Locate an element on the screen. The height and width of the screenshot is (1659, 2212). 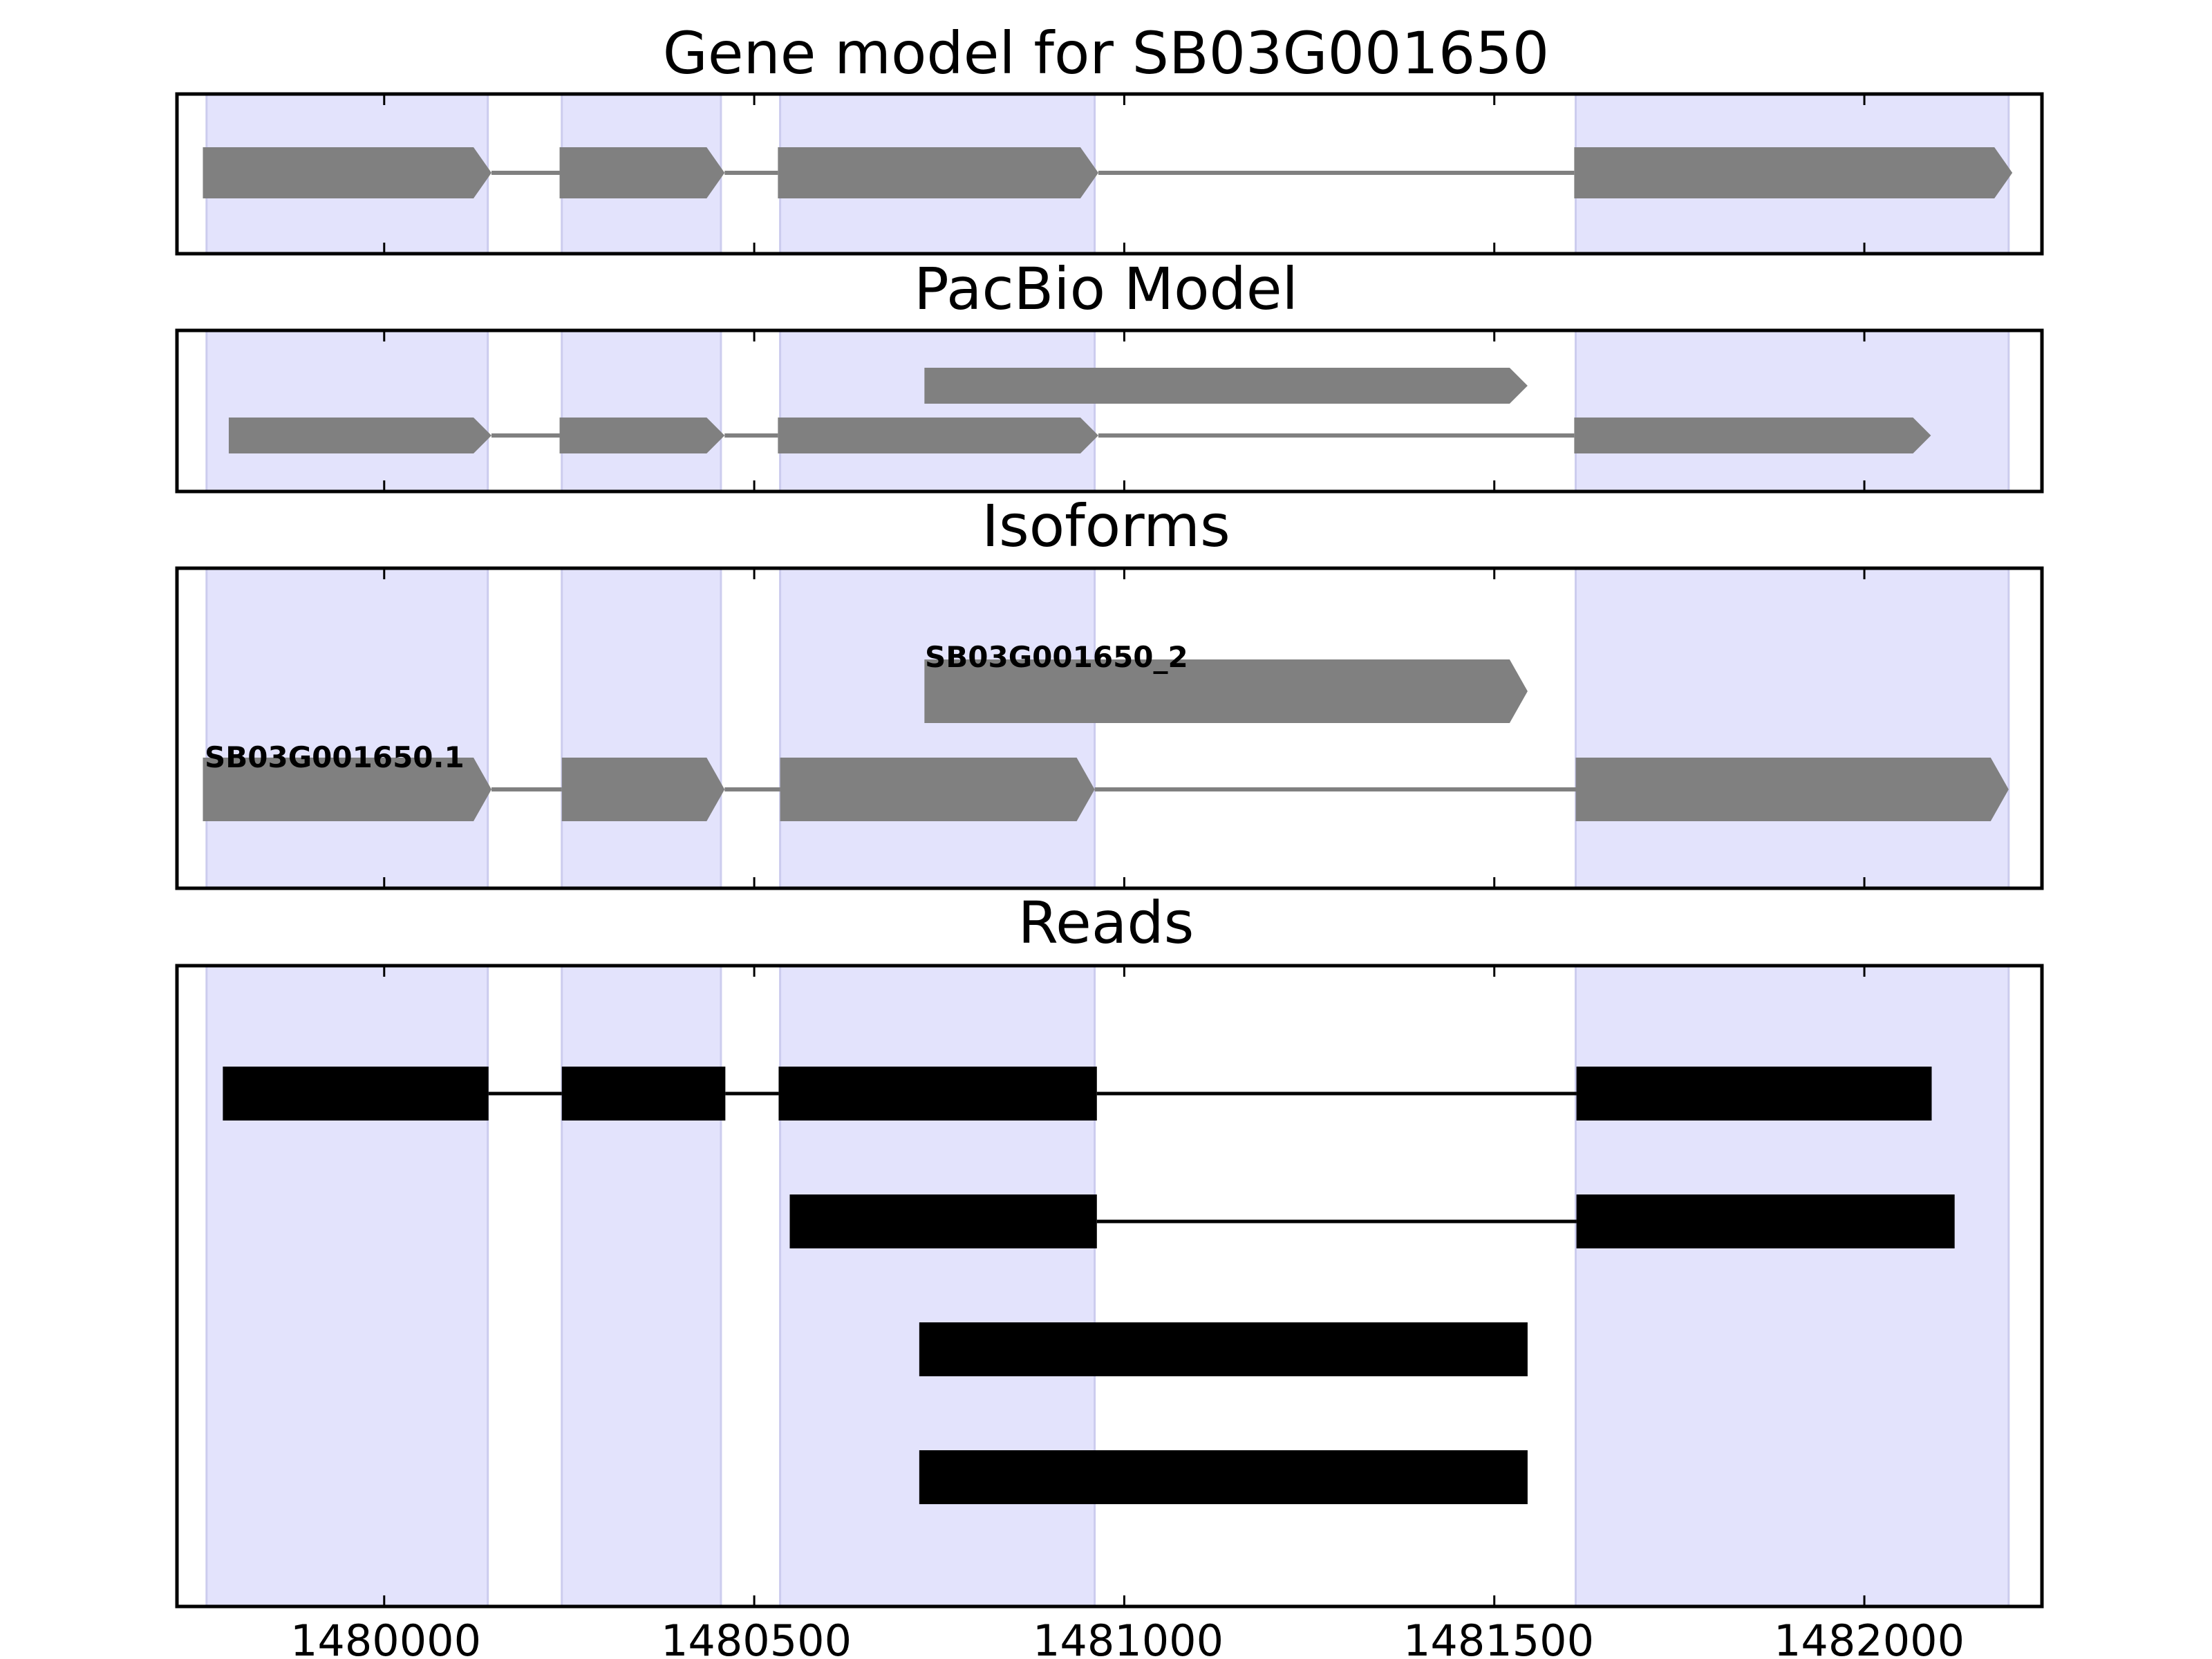
panel-1-plot is located at coordinates (1110, 174).